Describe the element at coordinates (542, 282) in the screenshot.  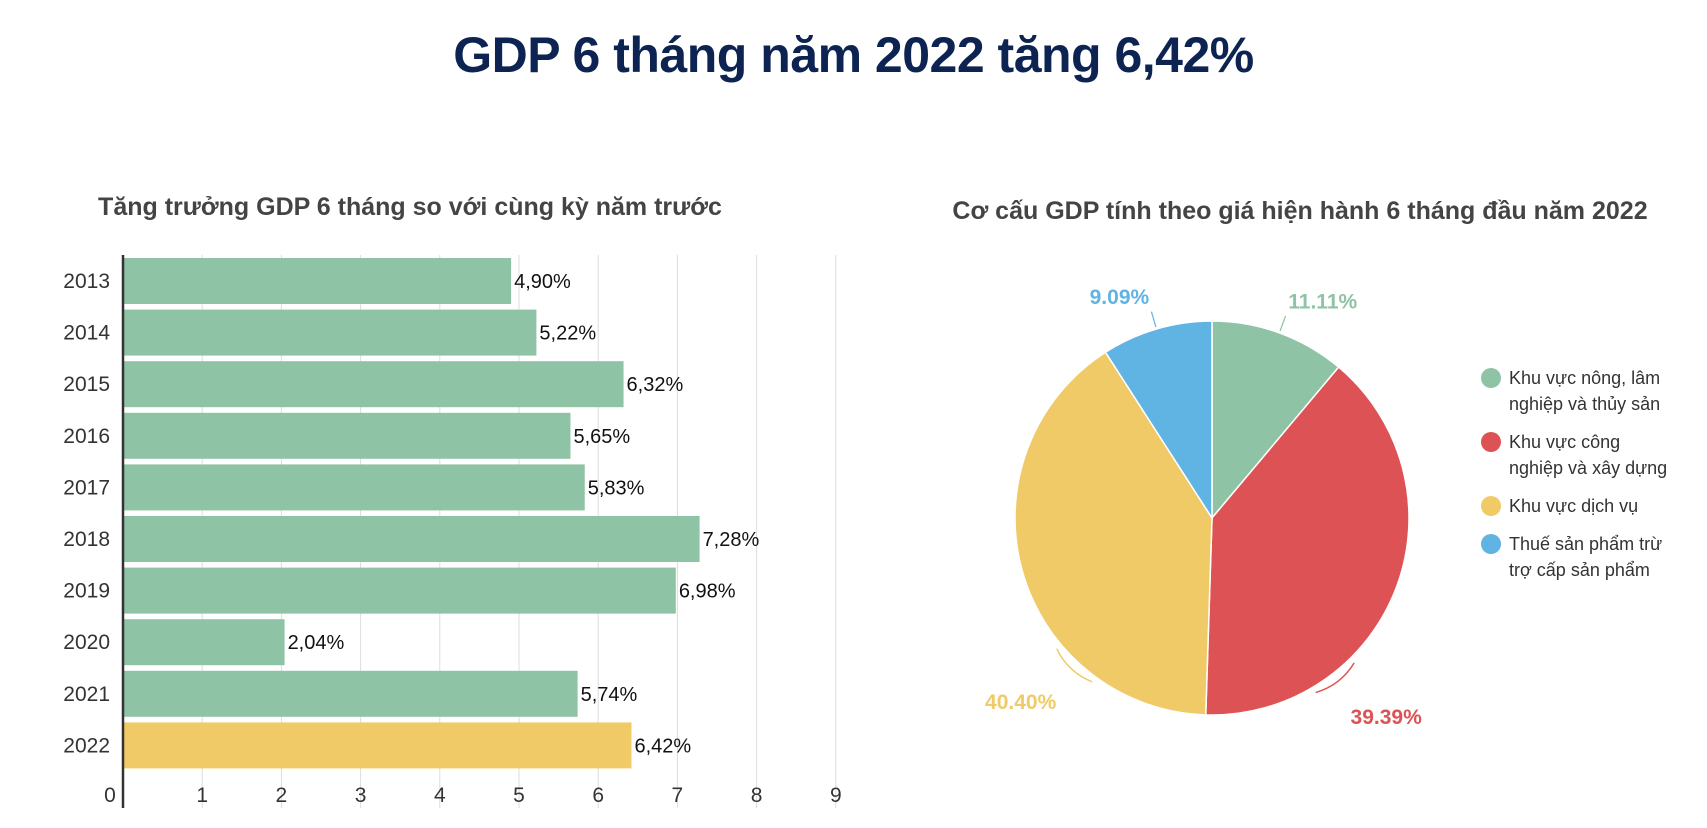
I see `bar-value-label: 4,90%` at that location.